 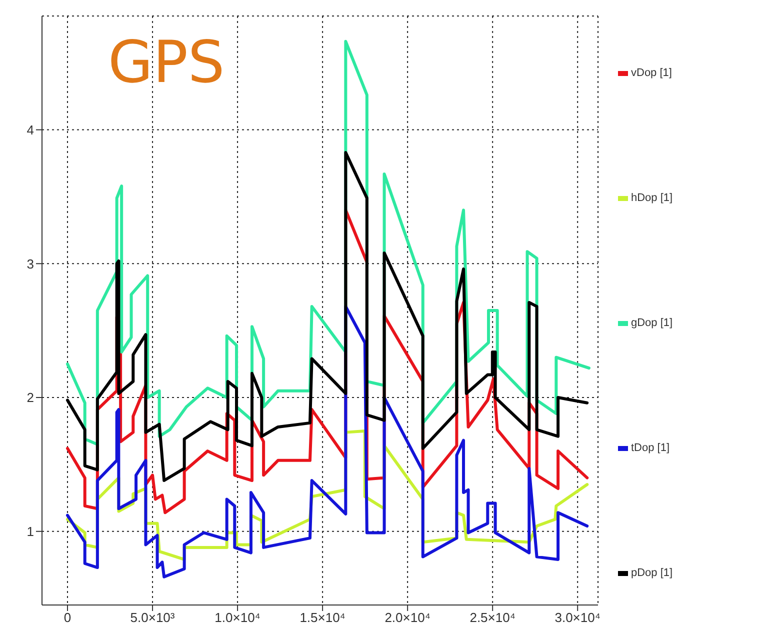 I want to click on x-tick-label: 1.5×10⁴, so click(x=323, y=618).